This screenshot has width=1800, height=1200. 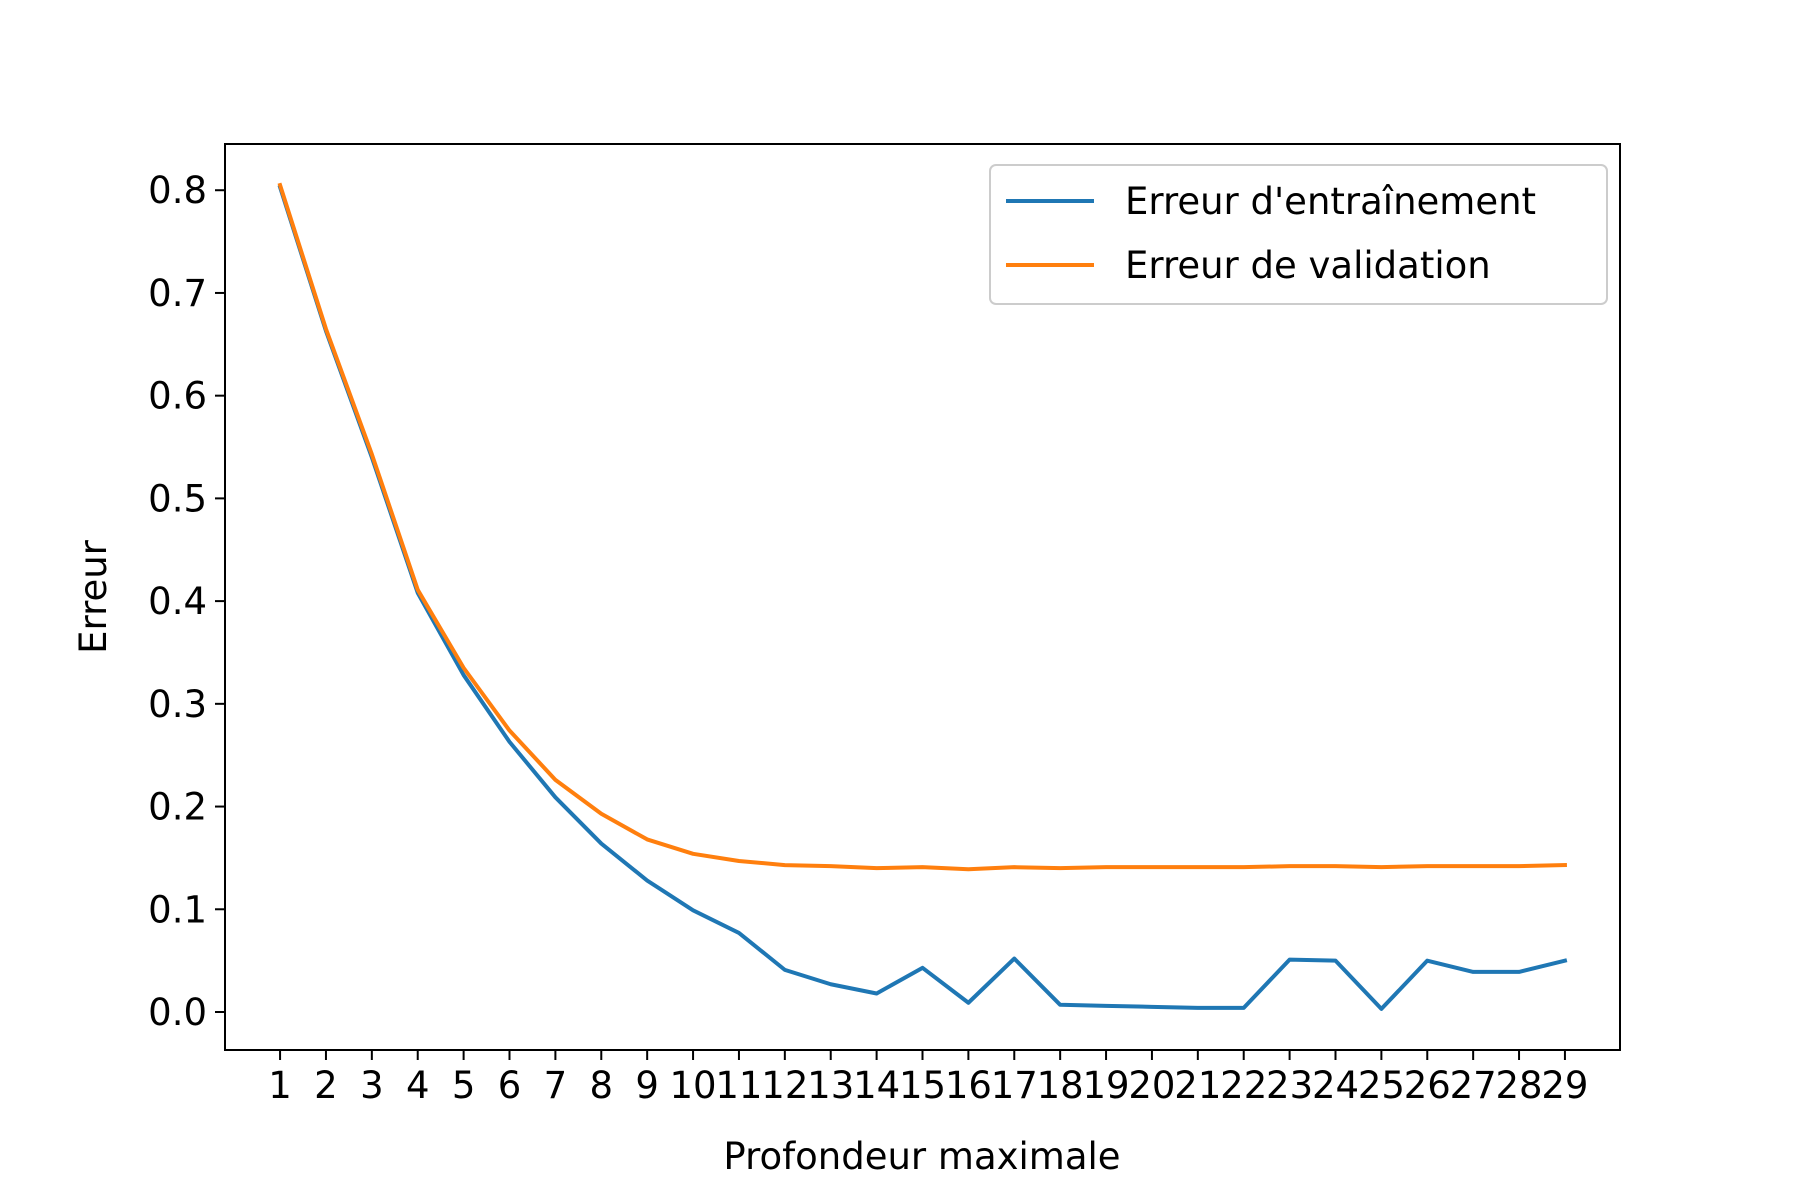 I want to click on x-tick-label: 6, so click(x=510, y=1085).